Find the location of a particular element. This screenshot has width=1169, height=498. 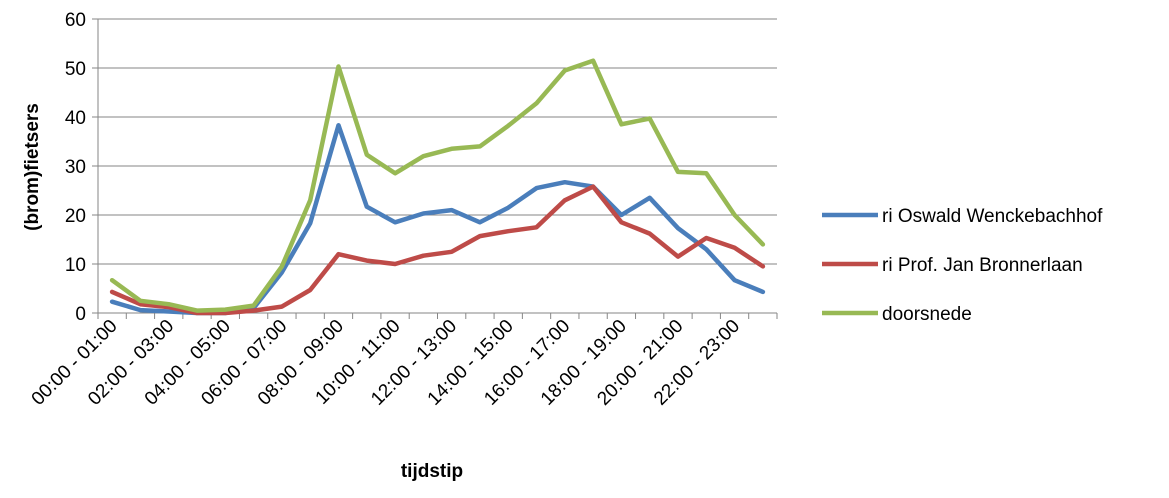

legend-label: doorsnede is located at coordinates (927, 314).